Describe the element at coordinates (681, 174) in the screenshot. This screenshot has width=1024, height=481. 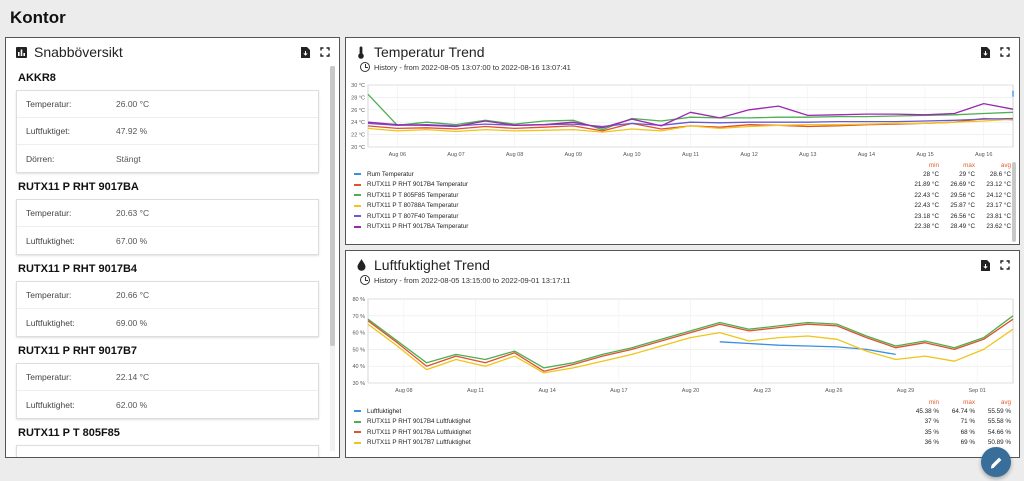
I see `legend-item: Rum Temperatur 28 °C 29 °C 28.6 °C` at that location.